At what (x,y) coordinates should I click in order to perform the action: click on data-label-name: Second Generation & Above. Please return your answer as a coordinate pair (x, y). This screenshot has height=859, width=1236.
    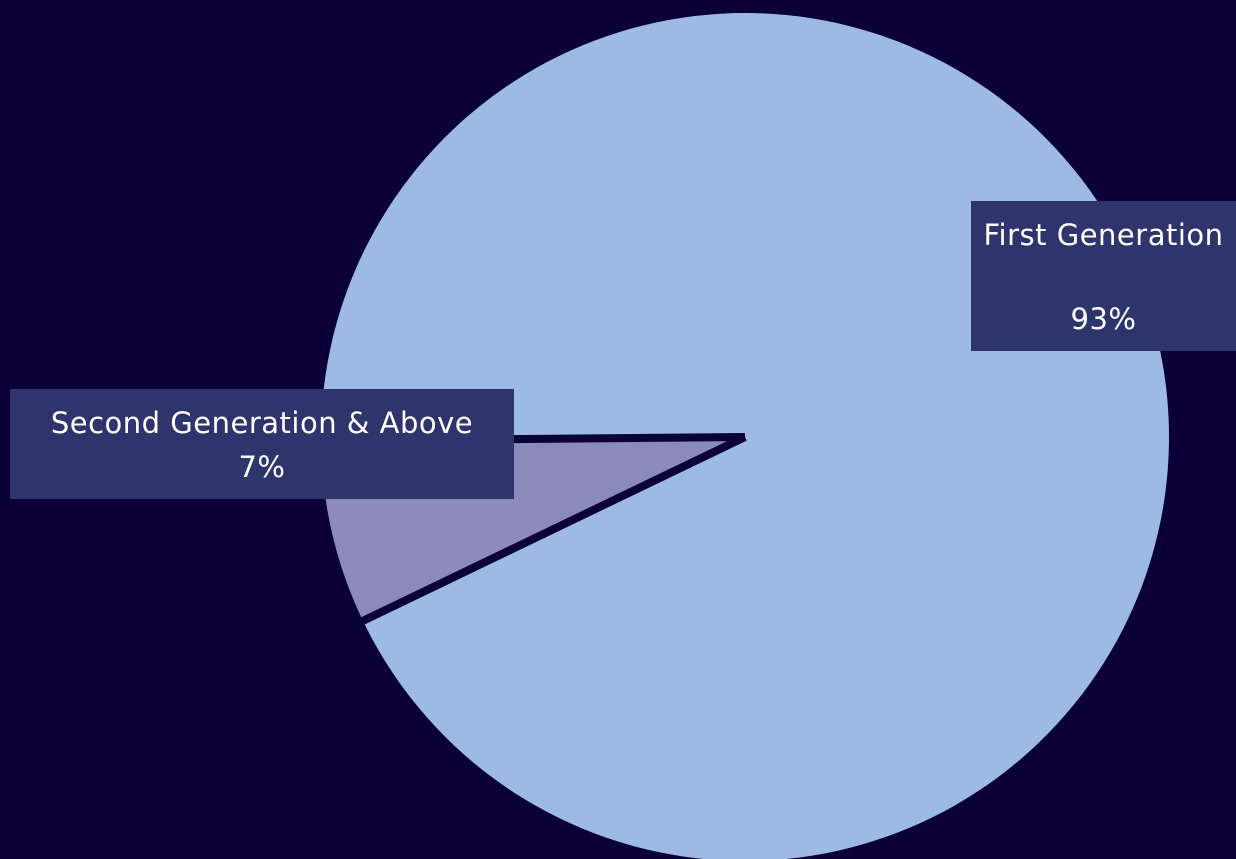
    Looking at the image, I should click on (262, 423).